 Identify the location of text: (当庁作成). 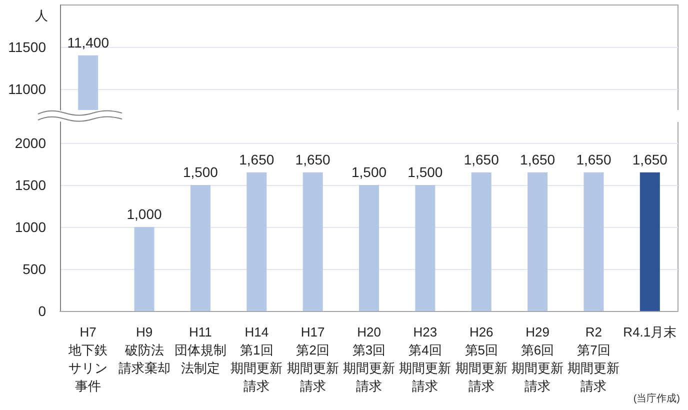
(656, 398).